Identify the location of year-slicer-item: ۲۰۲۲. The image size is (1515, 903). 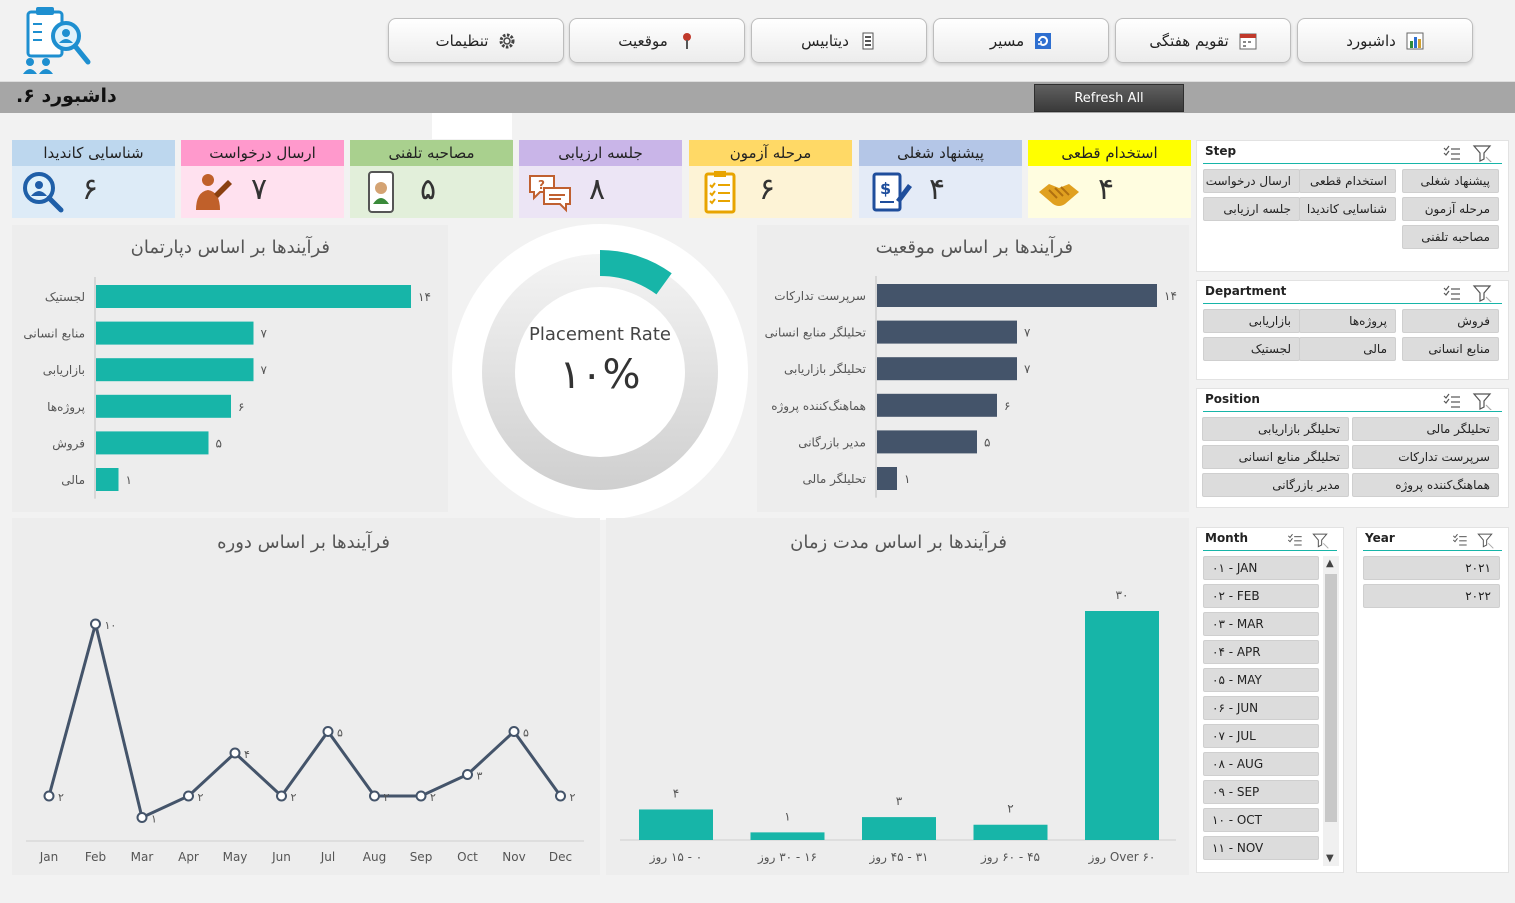
(1431, 596).